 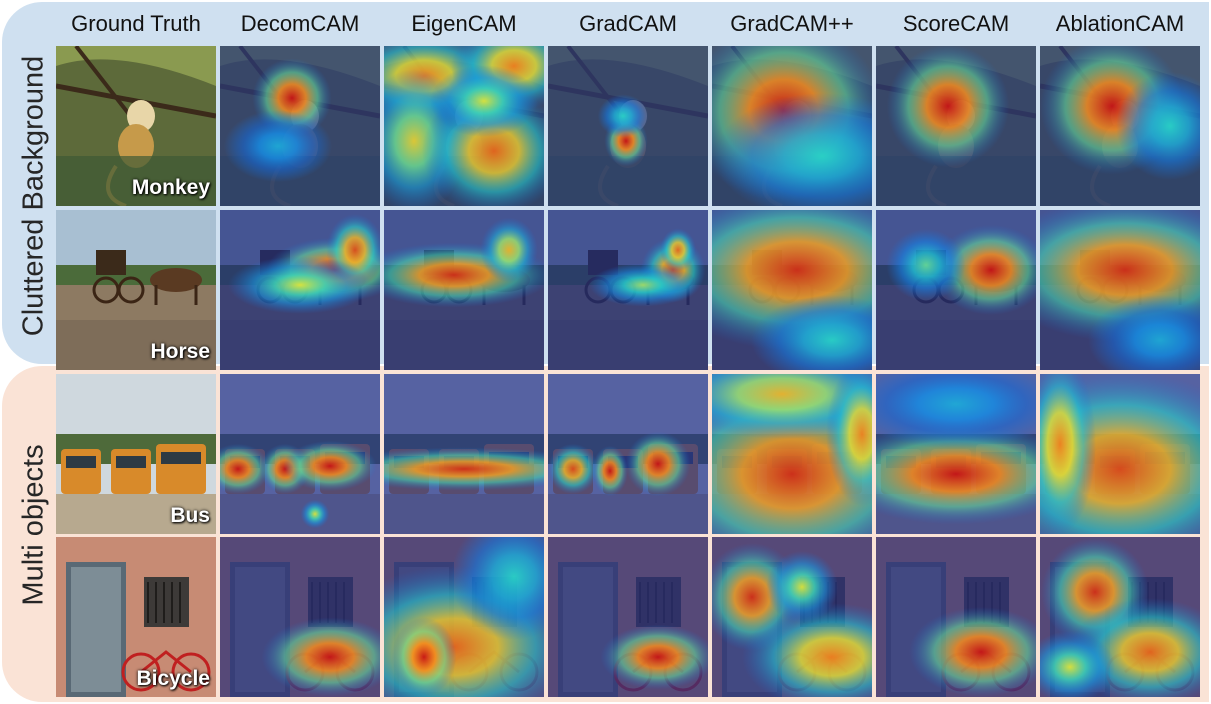 What do you see at coordinates (464, 290) in the screenshot?
I see `heatmap-eigencam-horse` at bounding box center [464, 290].